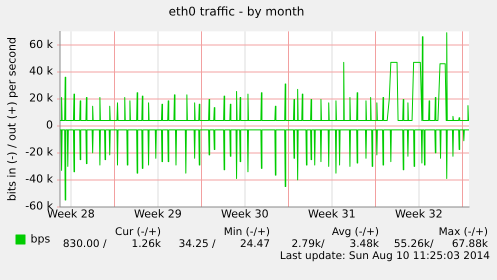 This screenshot has height=280, width=497. What do you see at coordinates (41, 71) in the screenshot?
I see `y-tick-label: 40 k` at bounding box center [41, 71].